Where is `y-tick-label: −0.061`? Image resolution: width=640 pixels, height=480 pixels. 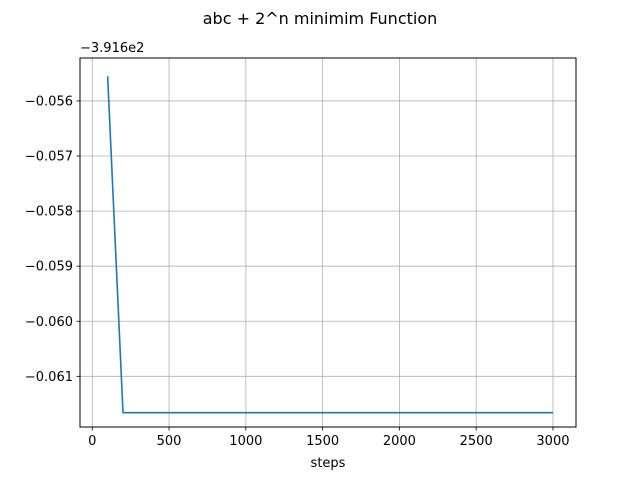 y-tick-label: −0.061 is located at coordinates (49, 377).